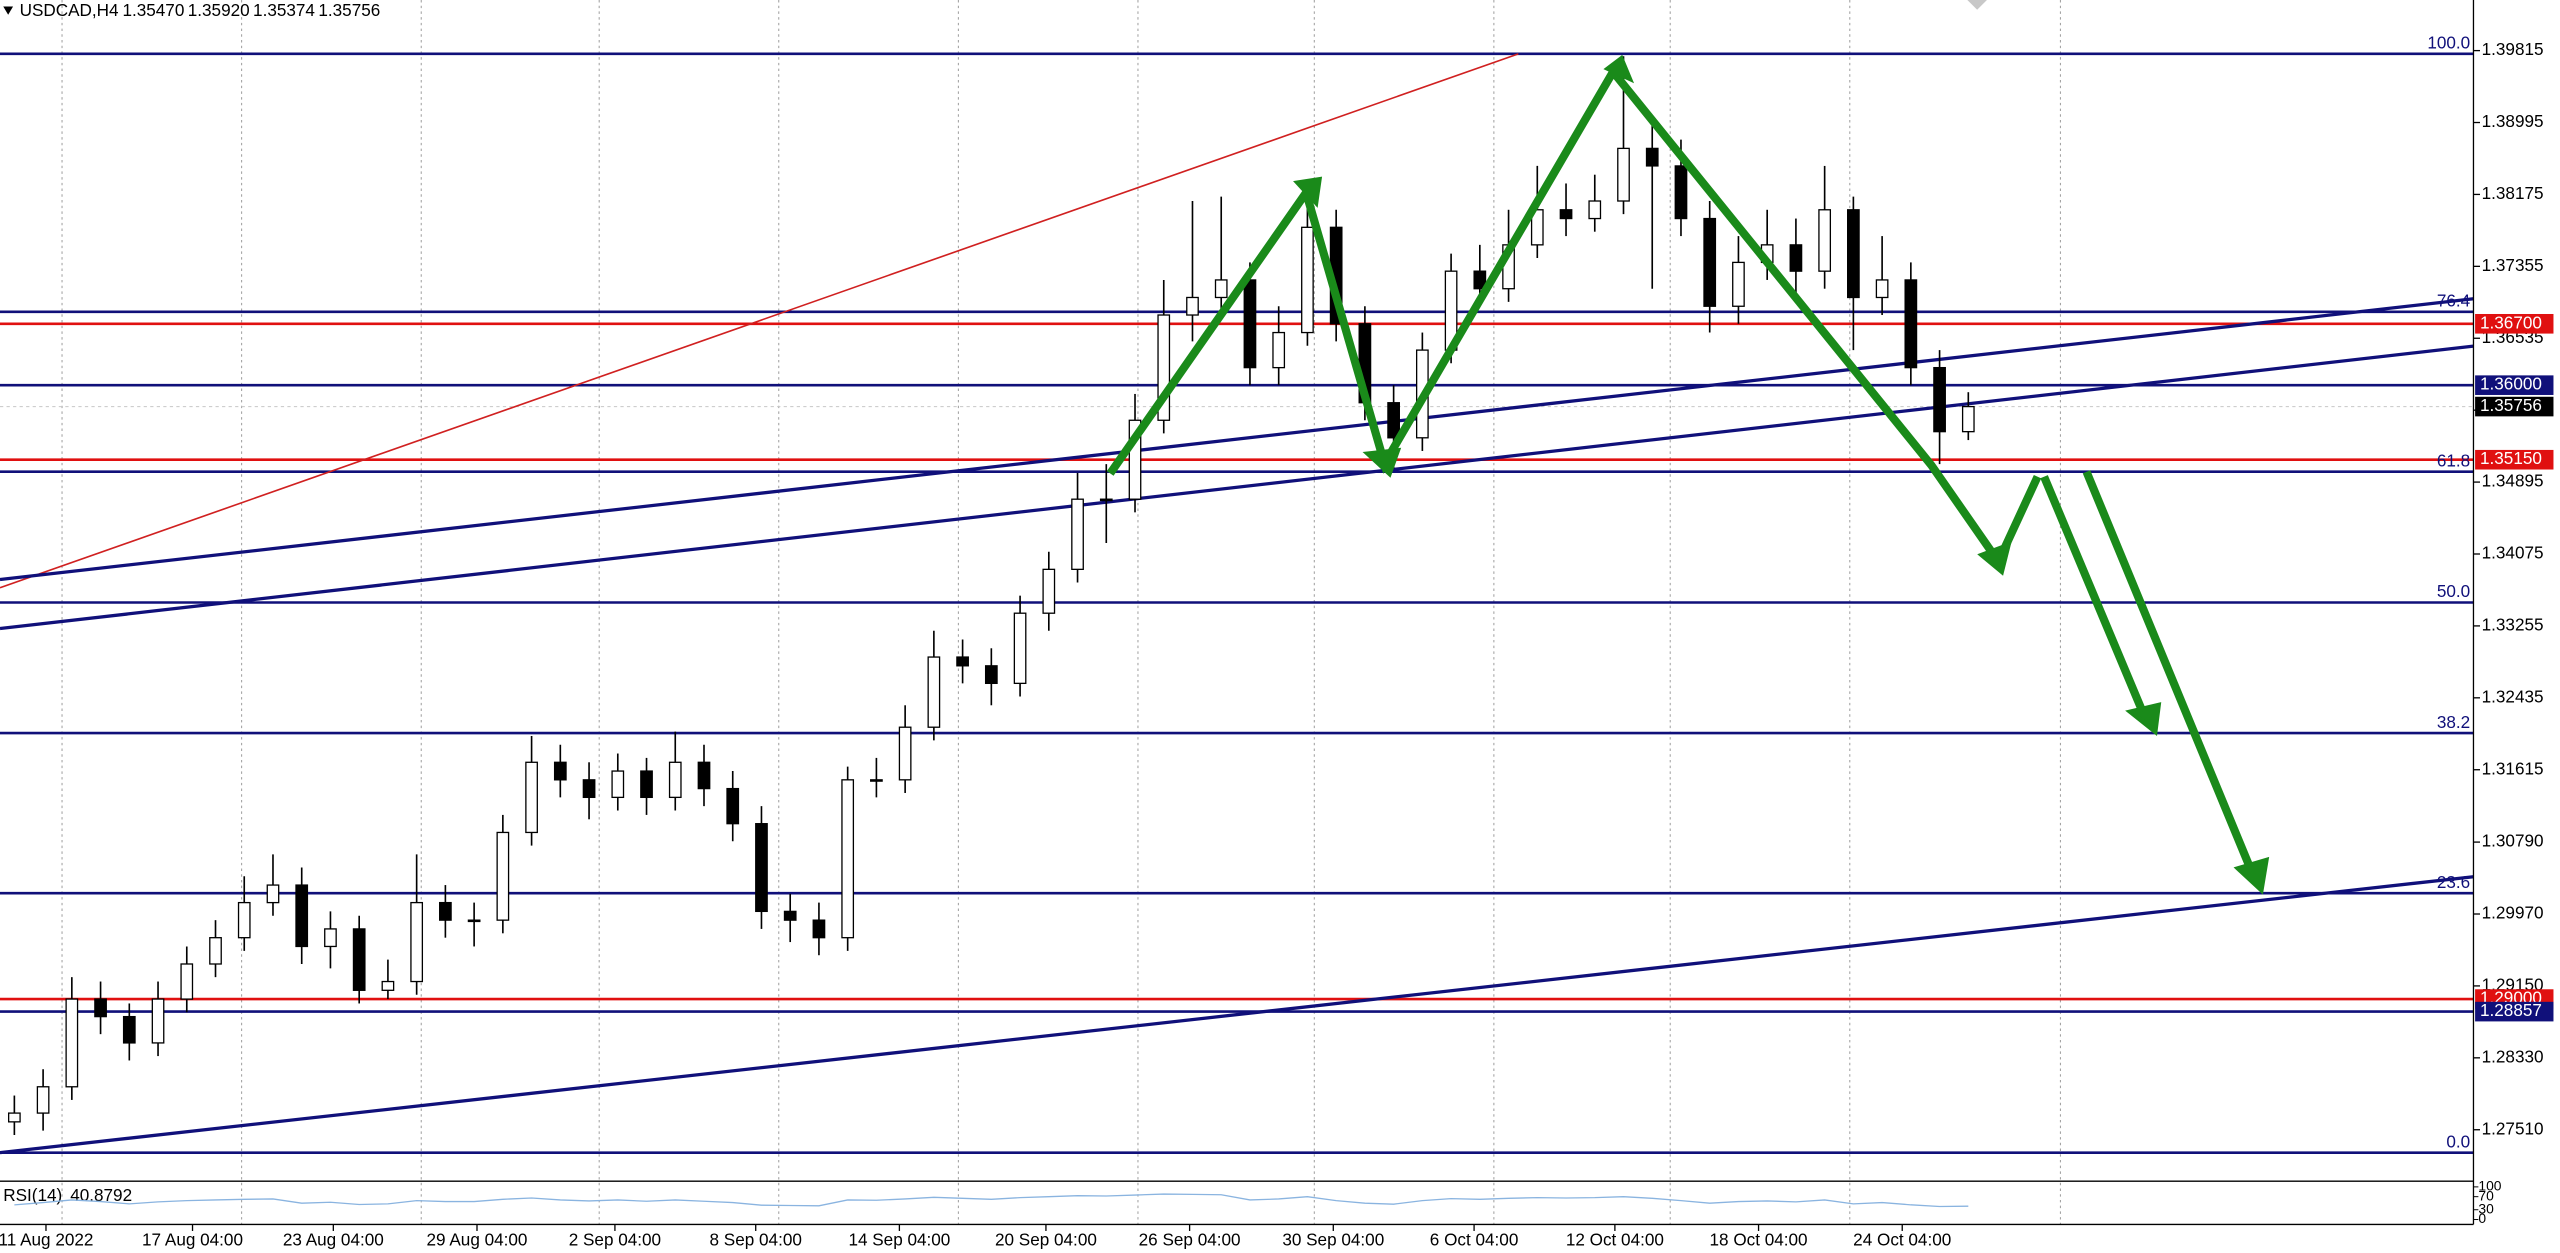 Image resolution: width=2560 pixels, height=1253 pixels. I want to click on ohlc-open: 1.35470, so click(153, 10).